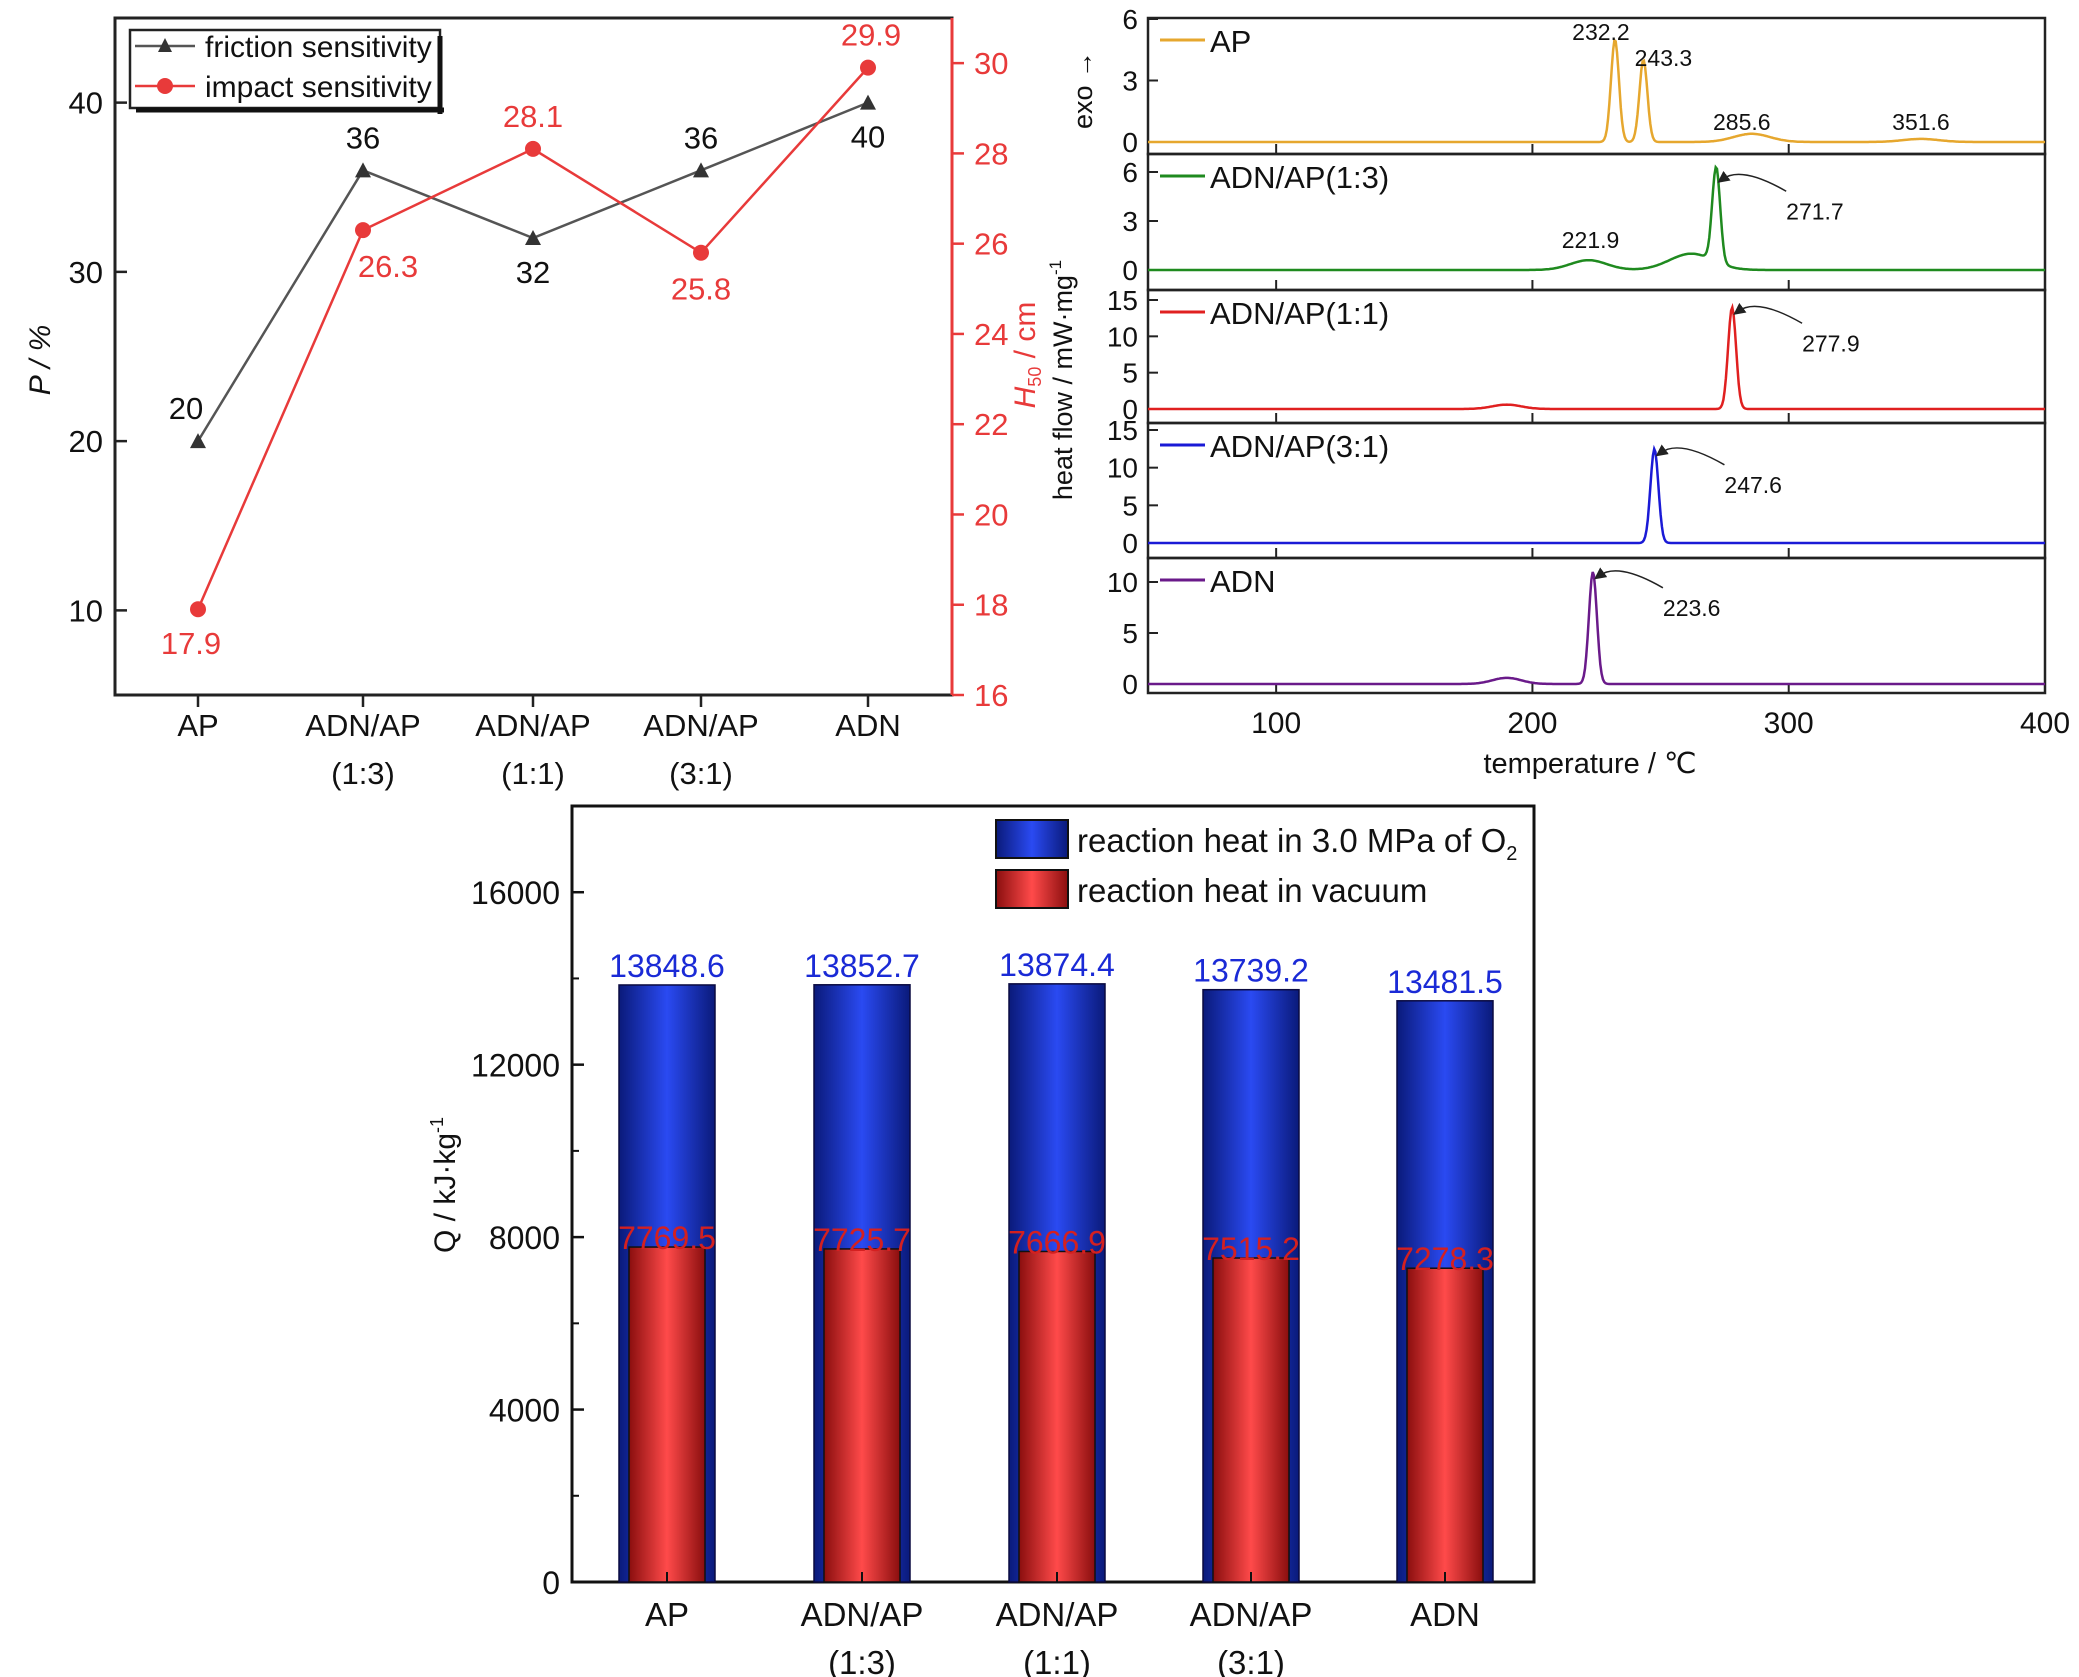 This screenshot has height=1677, width=2079. What do you see at coordinates (991, 334) in the screenshot?
I see `right-tick-label: 24` at bounding box center [991, 334].